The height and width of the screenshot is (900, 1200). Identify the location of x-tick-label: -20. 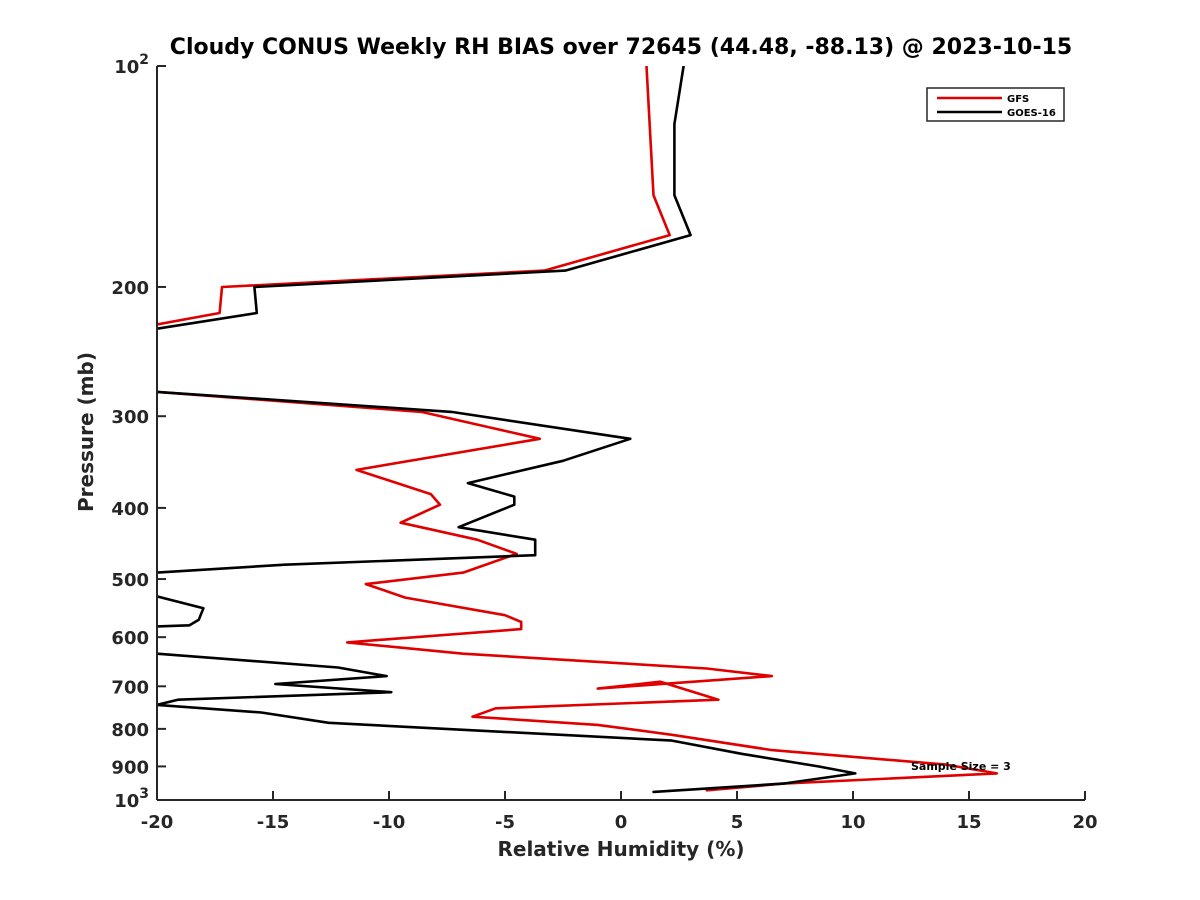
(157, 822).